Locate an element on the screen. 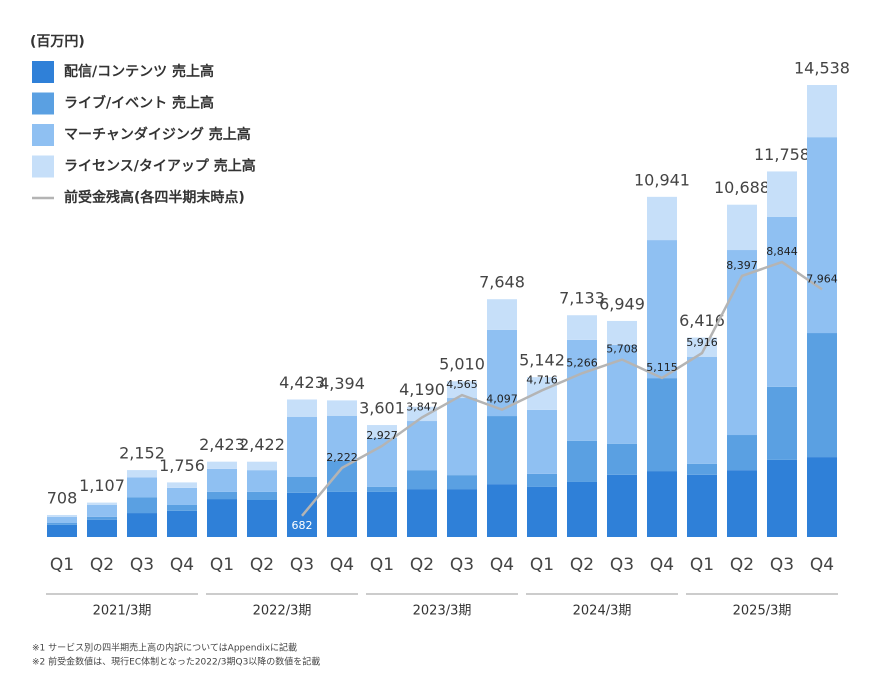 Image resolution: width=892 pixels, height=676 pixels. total-label: 10,941 is located at coordinates (662, 179).